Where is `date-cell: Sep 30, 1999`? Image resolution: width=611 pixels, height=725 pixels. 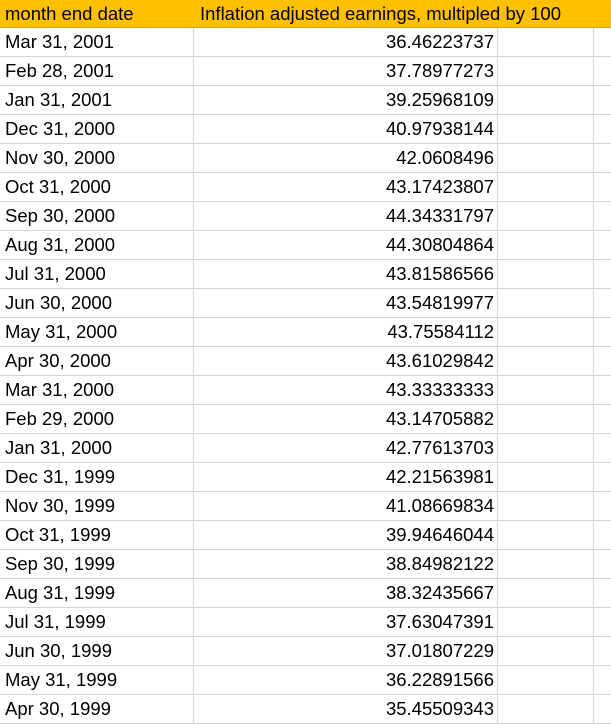 date-cell: Sep 30, 1999 is located at coordinates (97, 564).